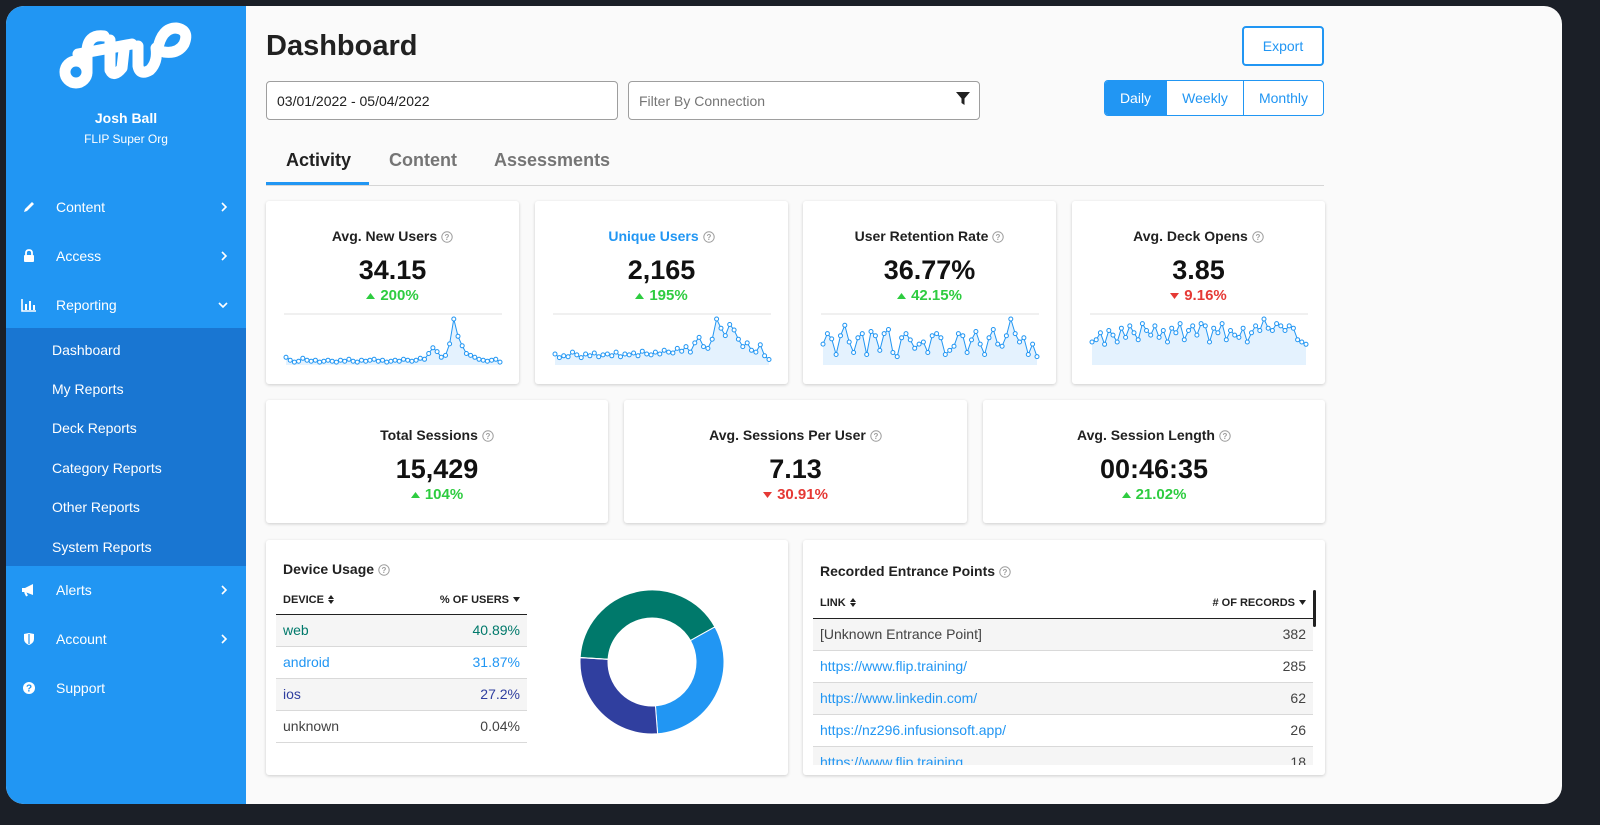  What do you see at coordinates (976, 666) in the screenshot?
I see `entrance-link: https://www.flip.training/` at bounding box center [976, 666].